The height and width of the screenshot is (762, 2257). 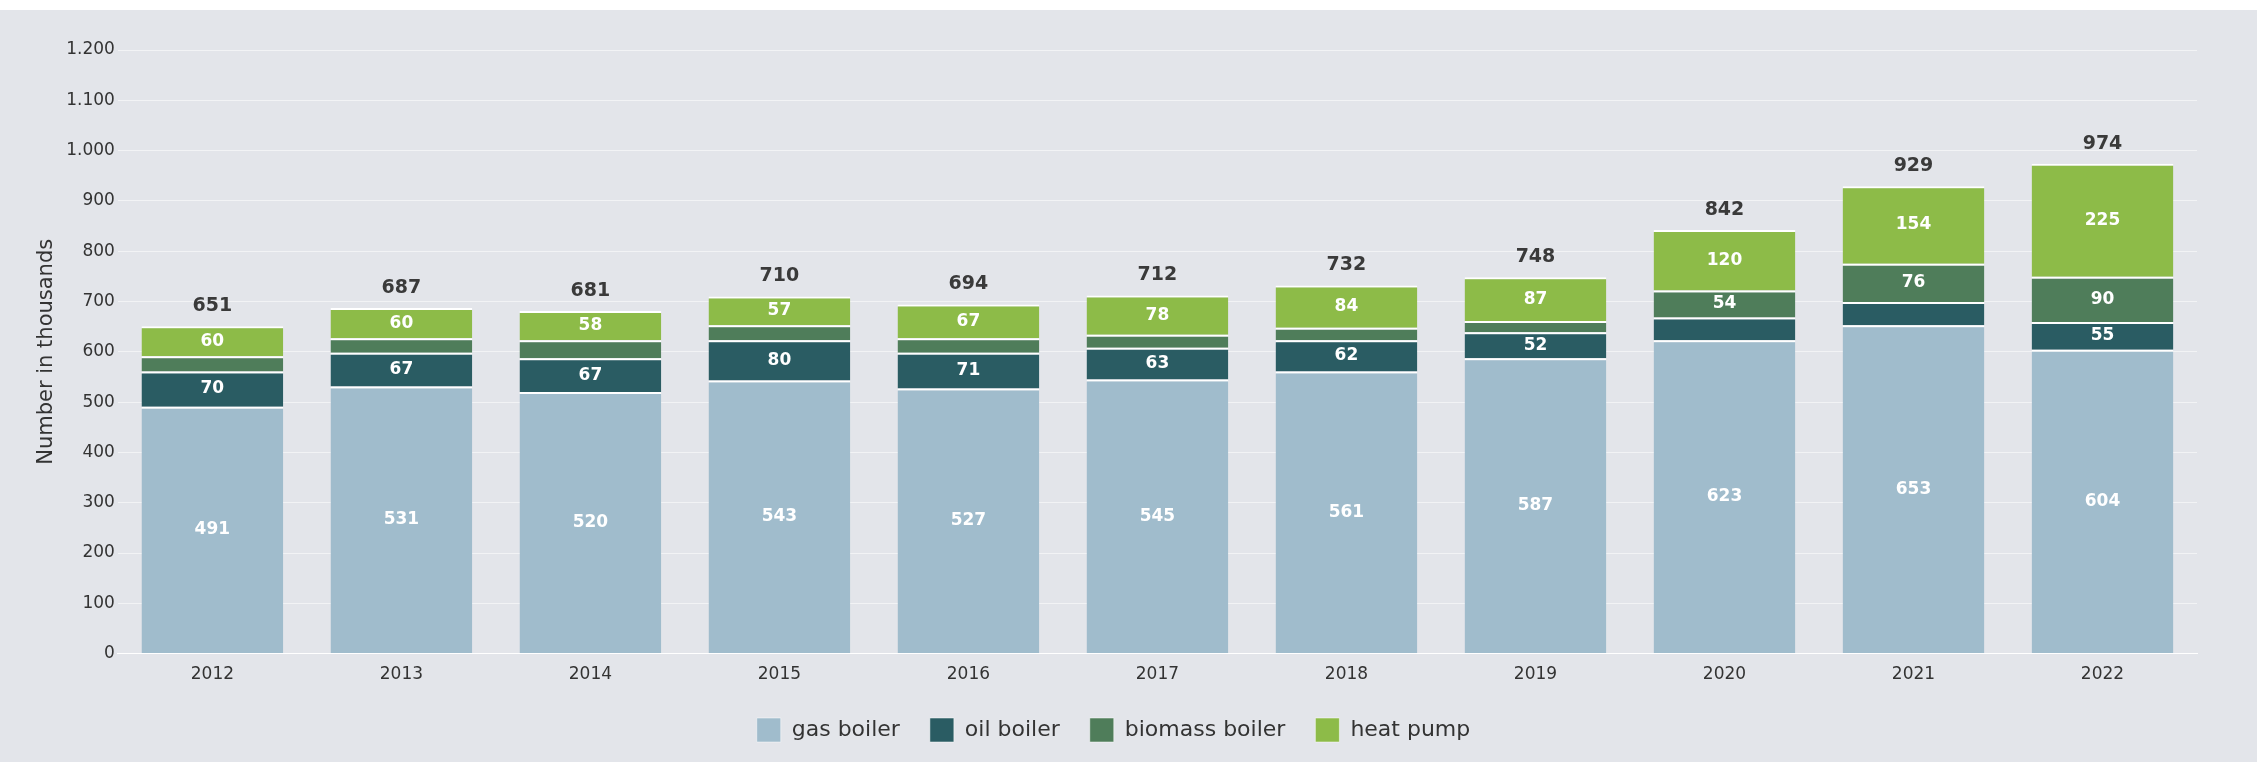 I want to click on legend-label: heat pump, so click(x=1410, y=728).